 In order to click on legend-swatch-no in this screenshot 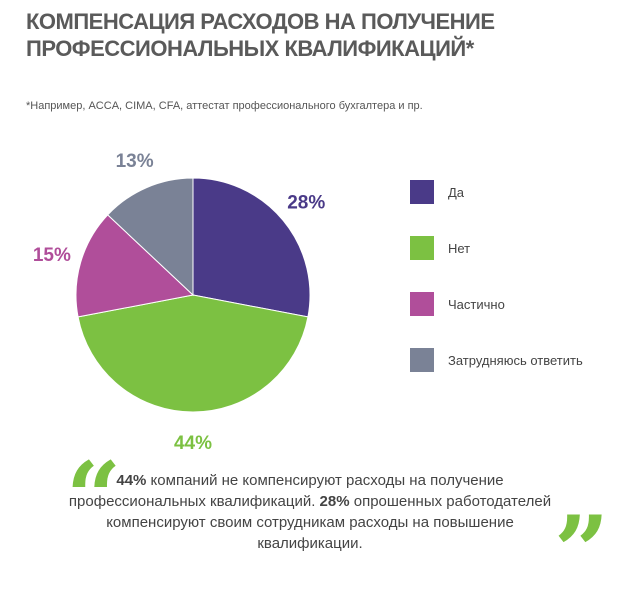, I will do `click(422, 248)`.